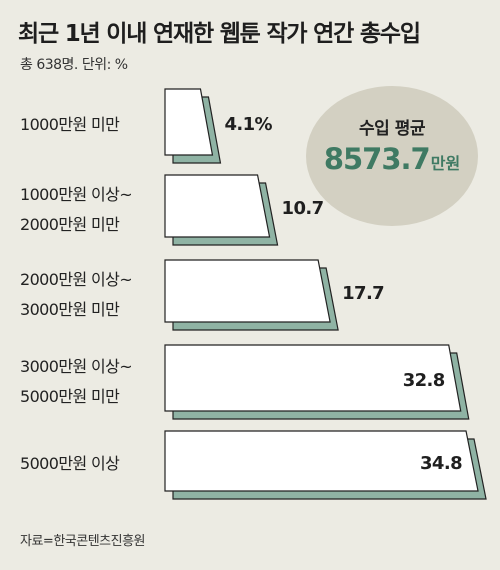 This screenshot has width=500, height=570. I want to click on value-label: 32.8, so click(424, 380).